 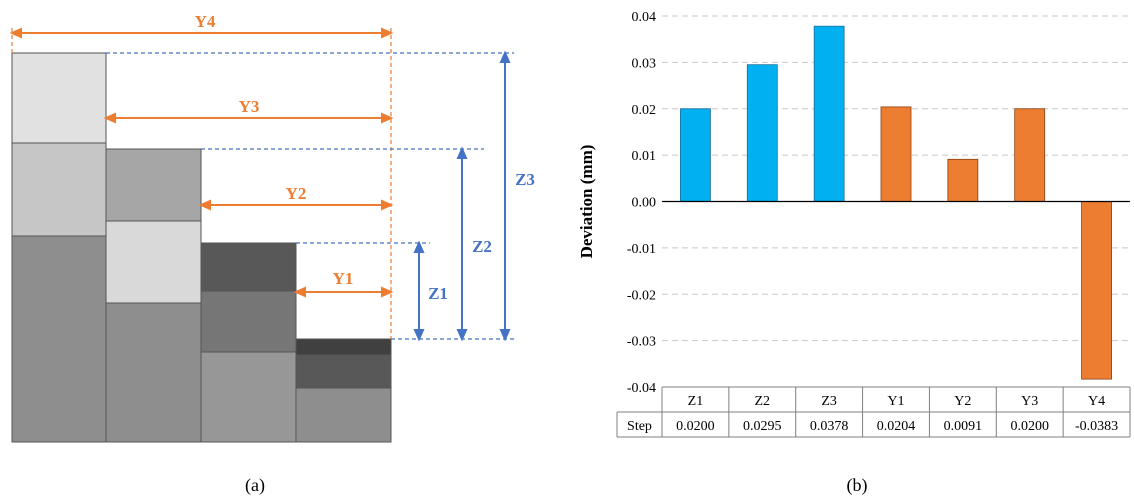 What do you see at coordinates (641, 388) in the screenshot?
I see `y-tick-label: -0.04` at bounding box center [641, 388].